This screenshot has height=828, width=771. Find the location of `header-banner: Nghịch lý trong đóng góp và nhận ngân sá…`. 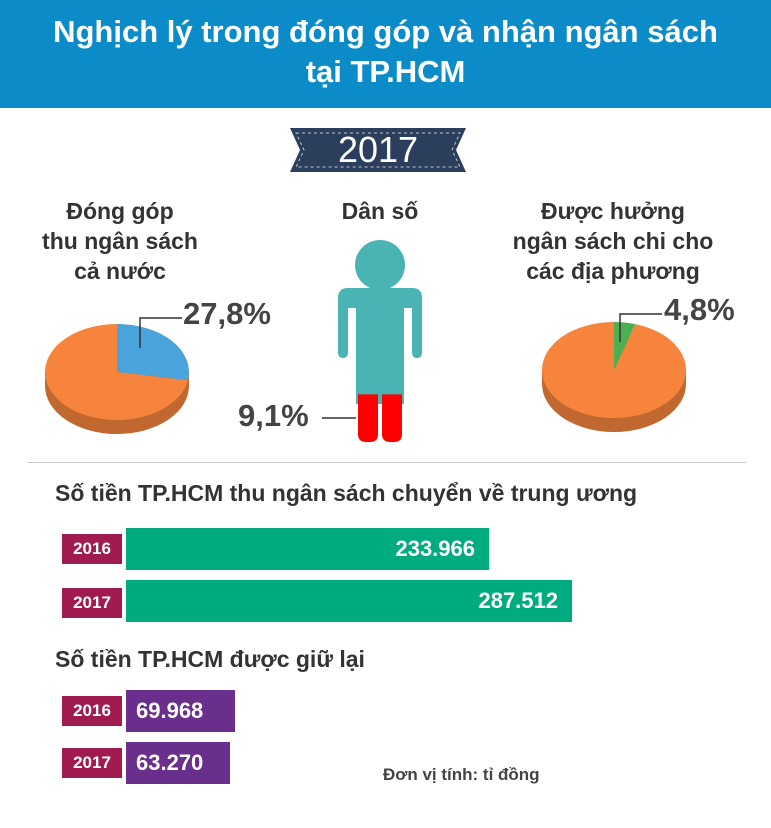

header-banner: Nghịch lý trong đóng góp và nhận ngân sá… is located at coordinates (385, 54).